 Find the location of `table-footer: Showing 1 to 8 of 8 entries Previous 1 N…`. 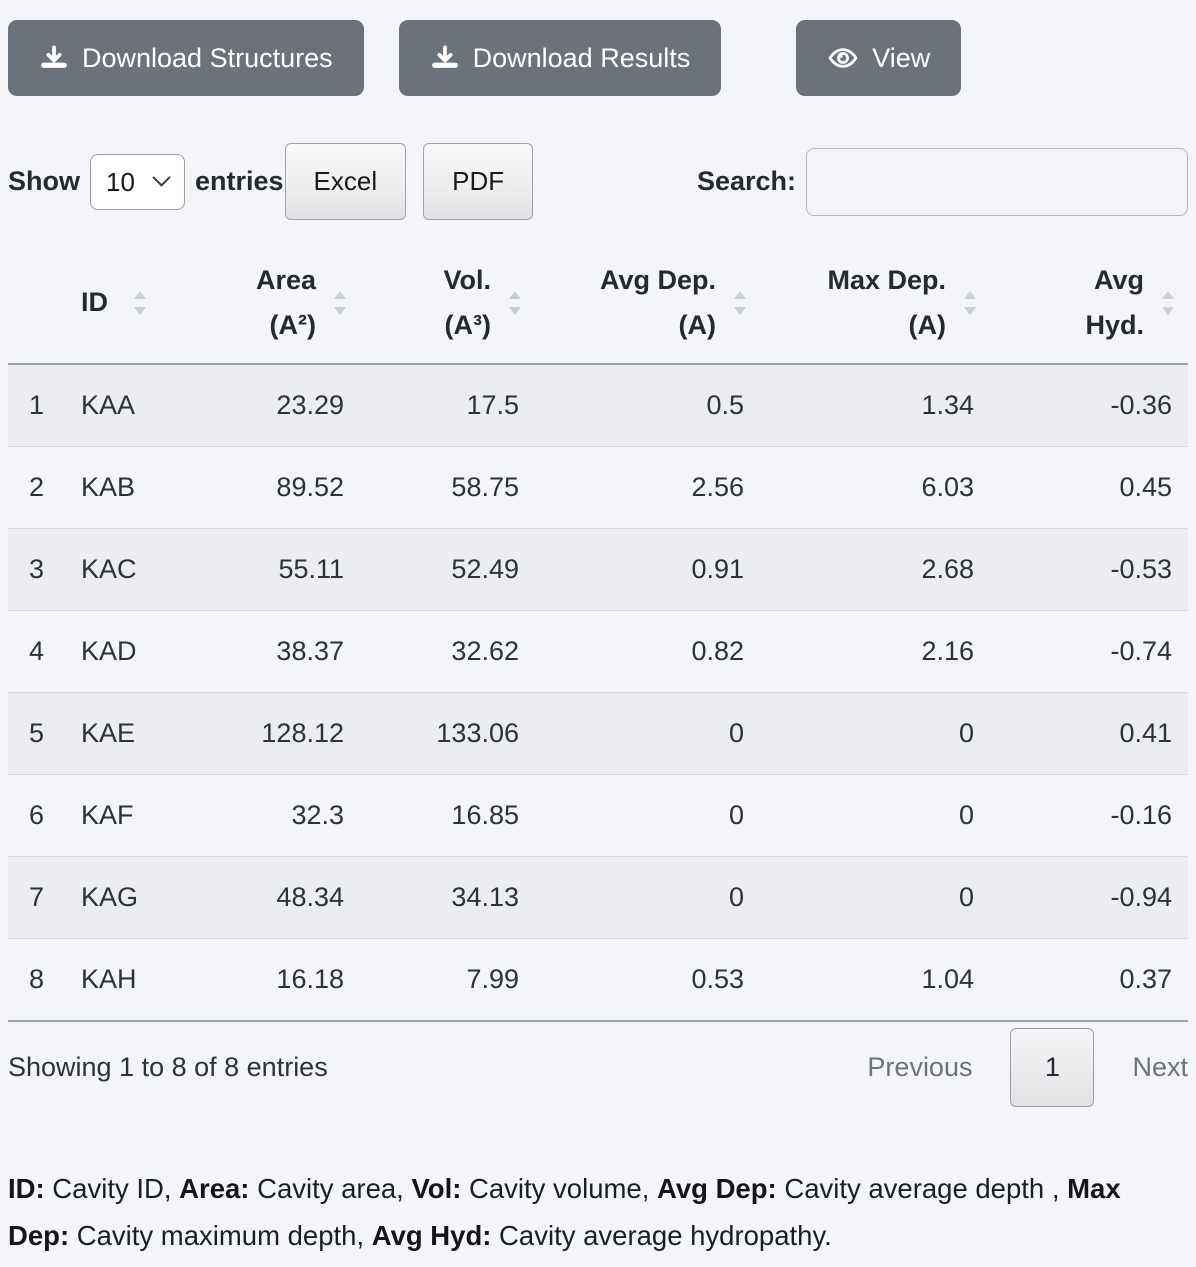

table-footer: Showing 1 to 8 of 8 entries Previous 1 N… is located at coordinates (598, 1065).